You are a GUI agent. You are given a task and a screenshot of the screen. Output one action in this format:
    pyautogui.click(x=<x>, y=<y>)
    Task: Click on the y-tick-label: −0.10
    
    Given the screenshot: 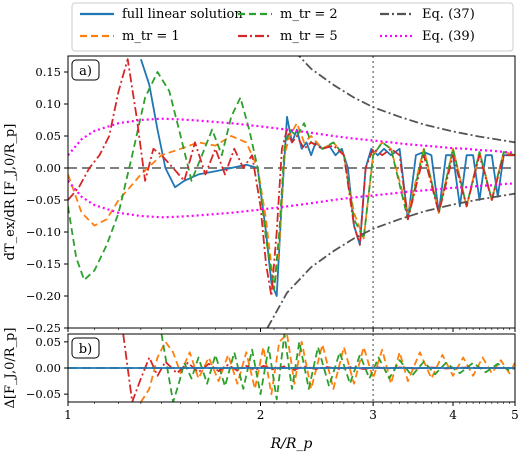 What is the action you would take?
    pyautogui.click(x=43, y=232)
    